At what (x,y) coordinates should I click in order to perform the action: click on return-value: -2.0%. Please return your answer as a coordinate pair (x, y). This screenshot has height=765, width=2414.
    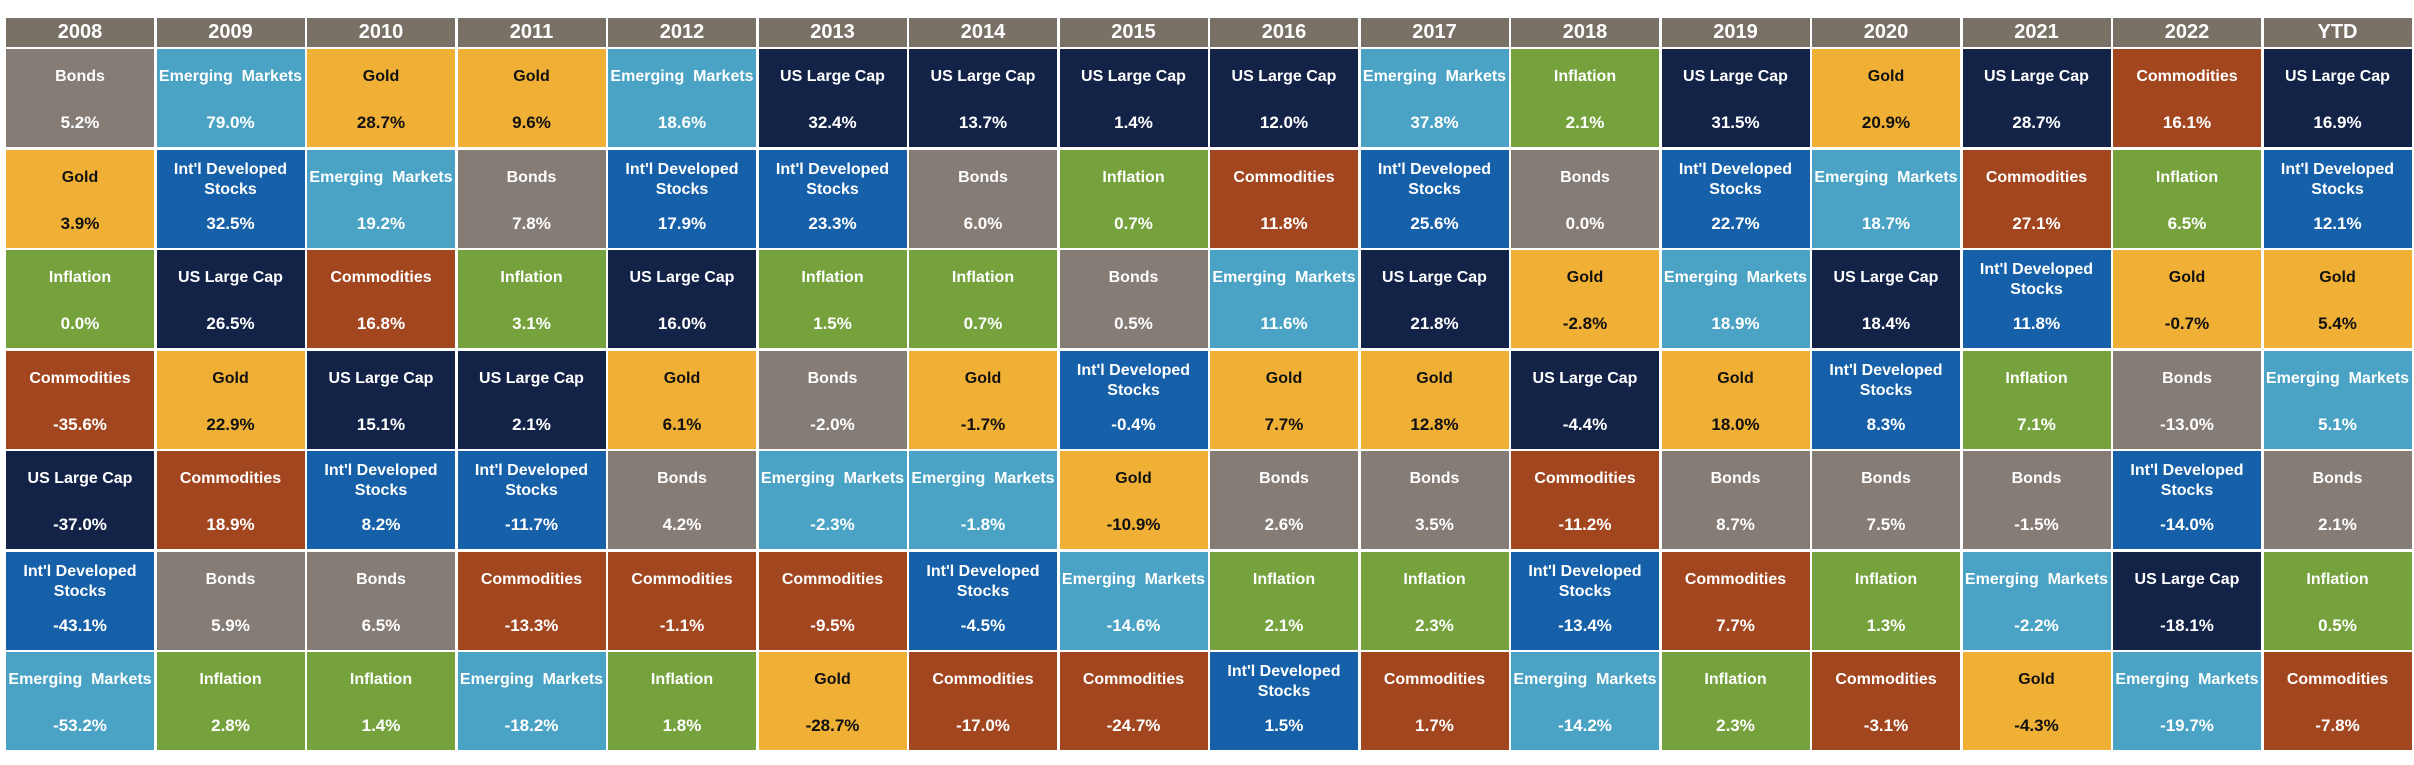
    Looking at the image, I should click on (832, 424).